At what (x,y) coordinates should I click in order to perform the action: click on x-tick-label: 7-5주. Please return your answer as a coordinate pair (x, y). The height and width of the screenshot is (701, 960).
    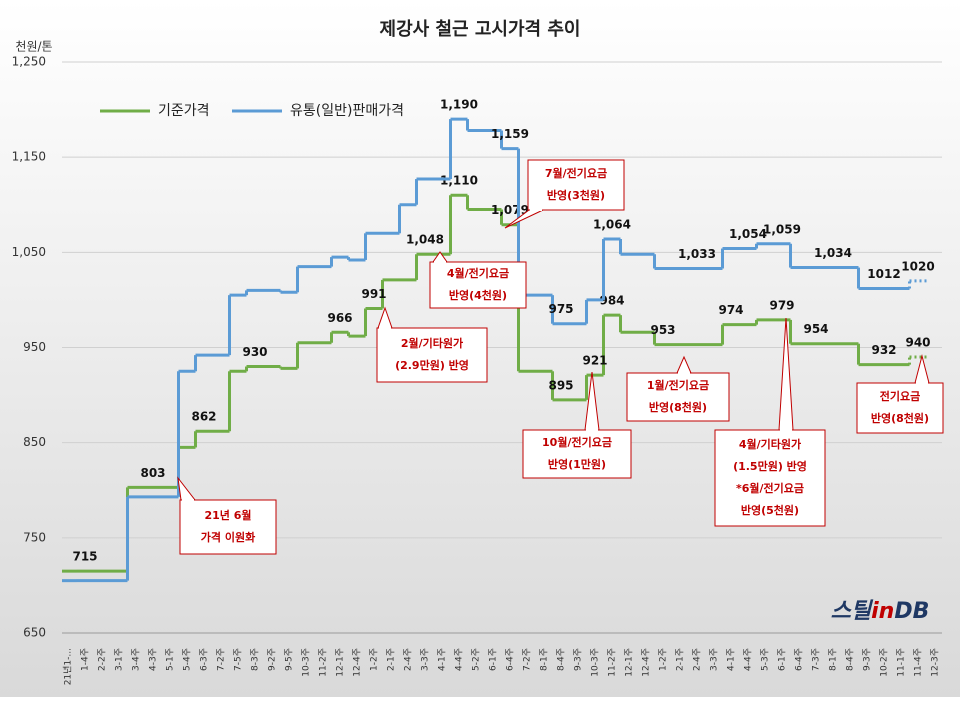
    Looking at the image, I should click on (238, 659).